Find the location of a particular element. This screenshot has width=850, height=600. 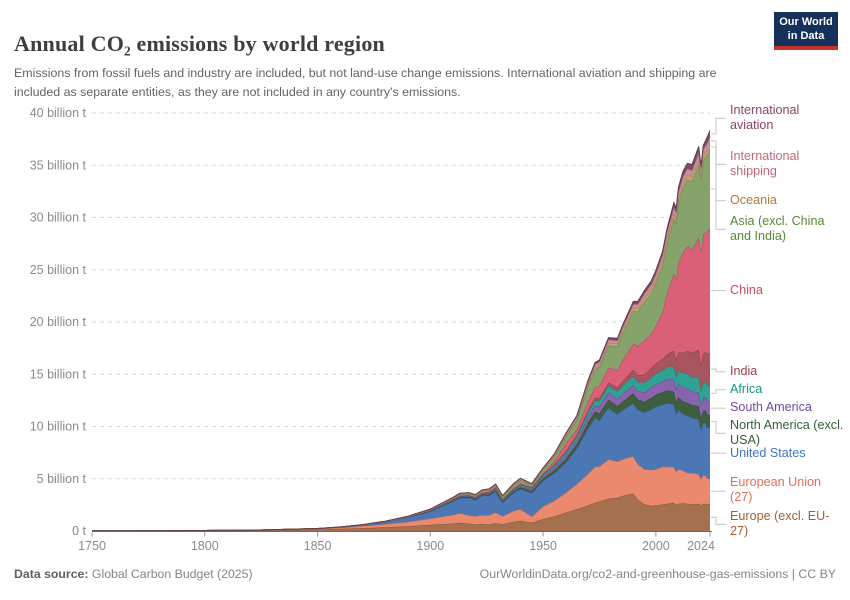

x-axis-label: 2000 is located at coordinates (656, 546).